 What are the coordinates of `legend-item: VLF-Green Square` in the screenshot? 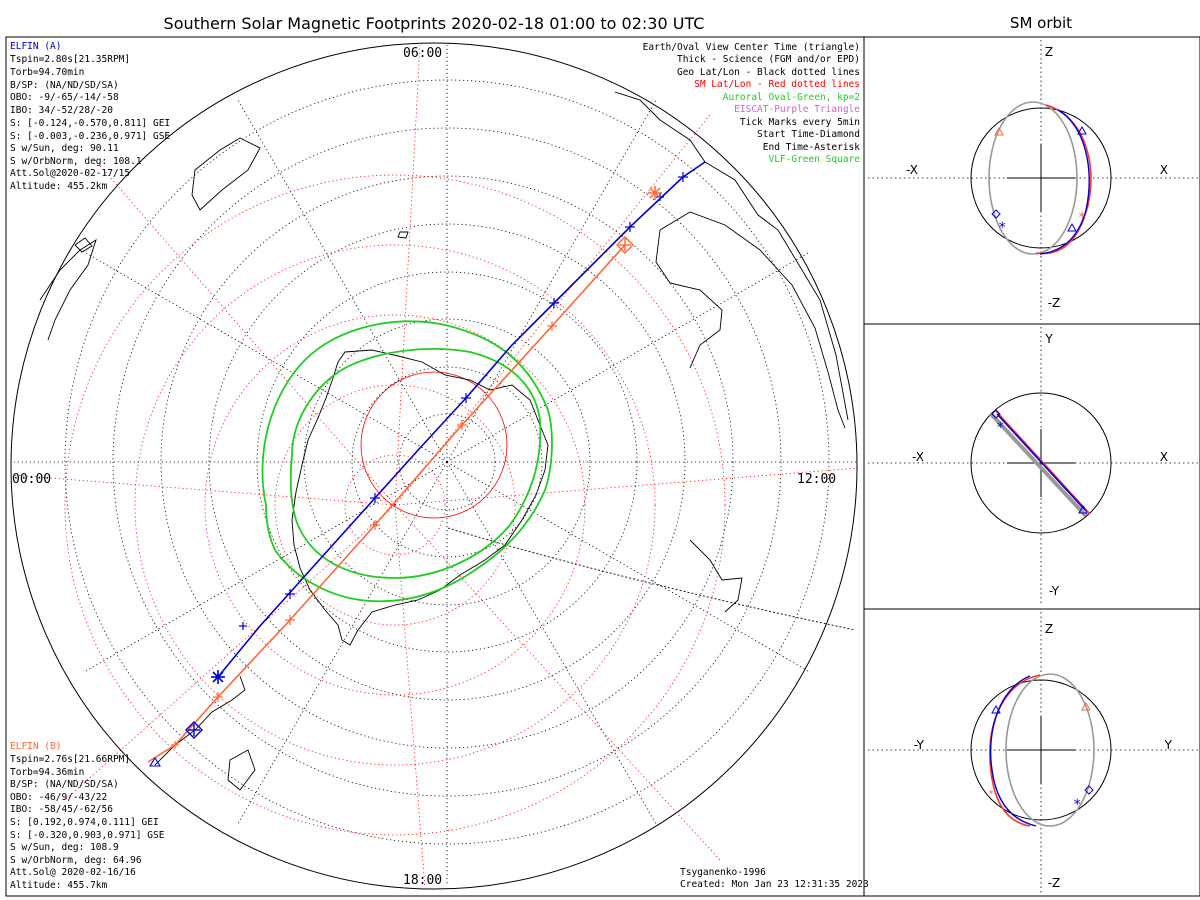 It's located at (814, 159).